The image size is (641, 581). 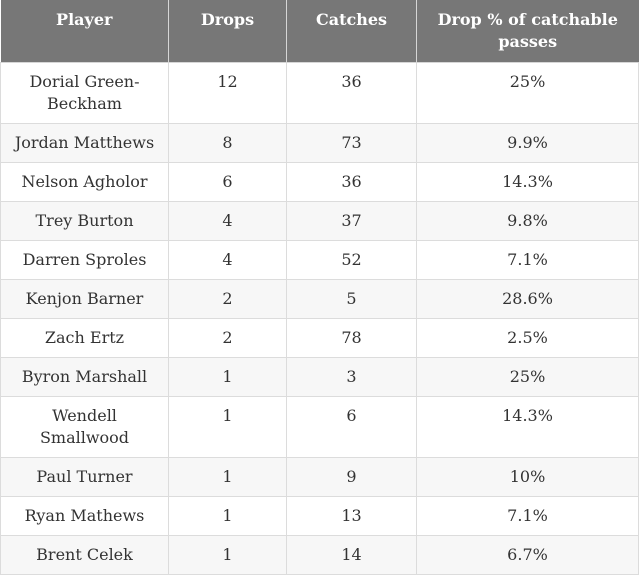 What do you see at coordinates (227, 182) in the screenshot?
I see `cell-drops: 6` at bounding box center [227, 182].